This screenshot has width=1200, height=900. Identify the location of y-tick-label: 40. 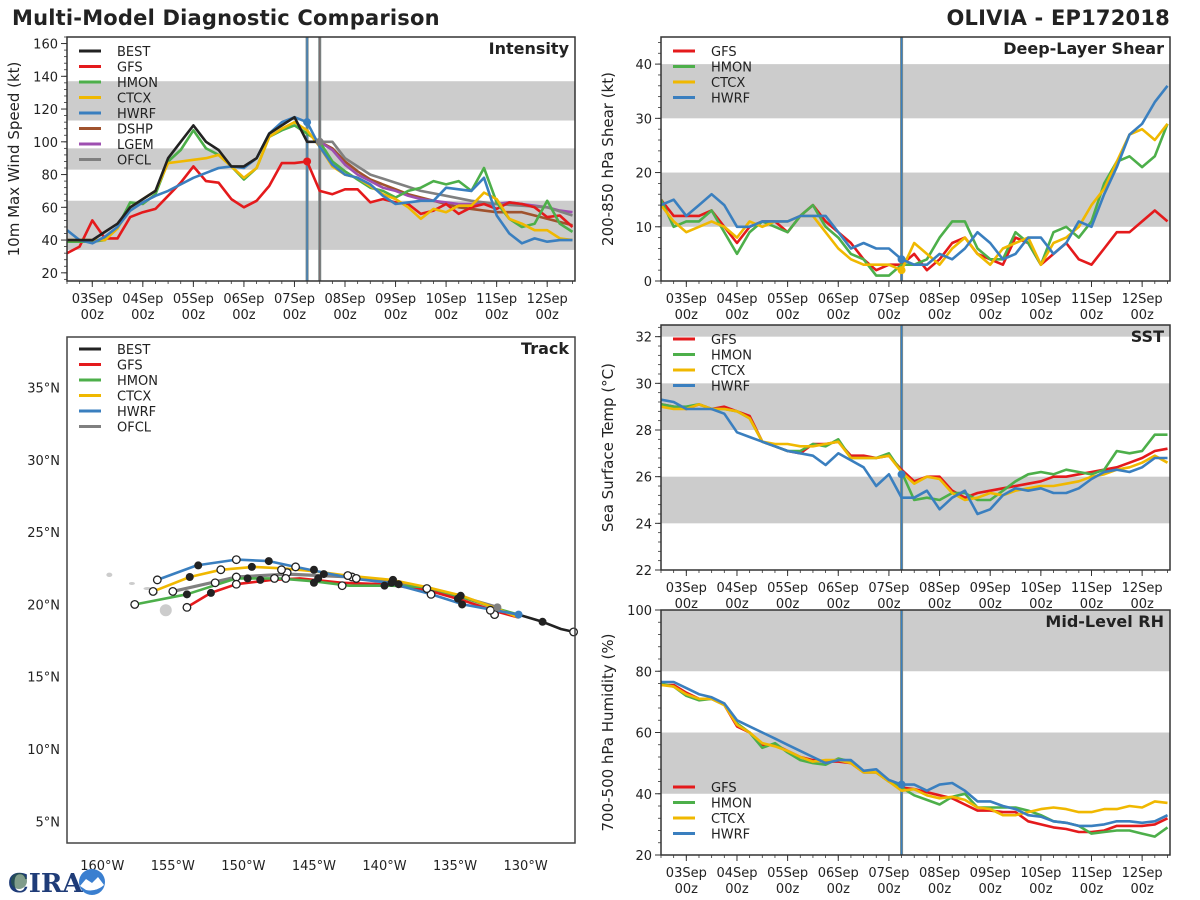
(643, 65).